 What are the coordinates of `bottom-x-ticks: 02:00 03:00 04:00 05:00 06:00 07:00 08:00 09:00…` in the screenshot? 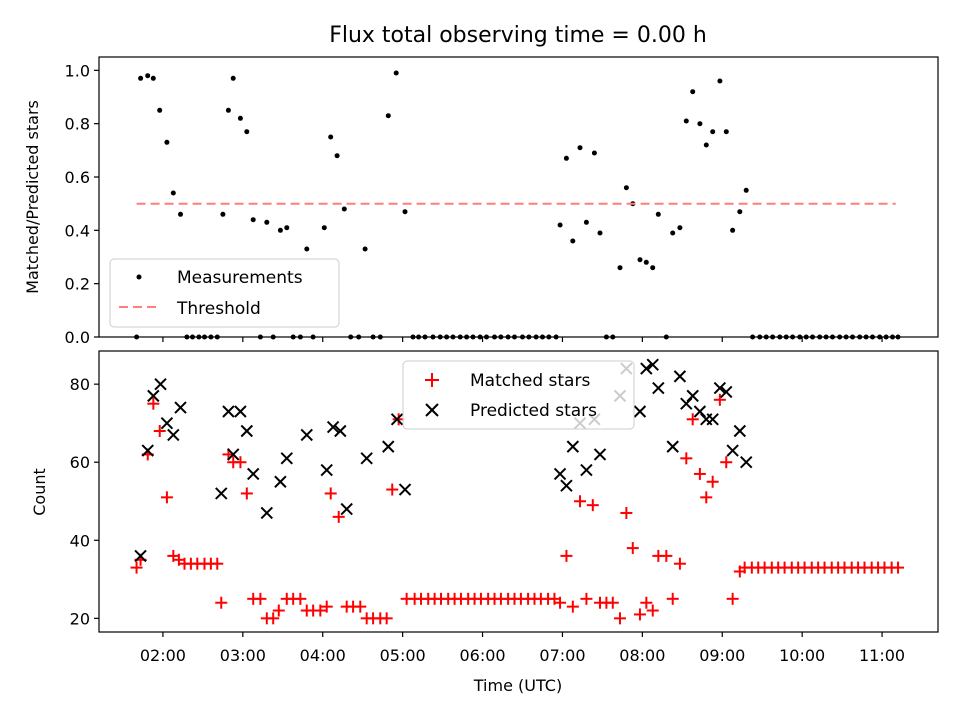 It's located at (522, 648).